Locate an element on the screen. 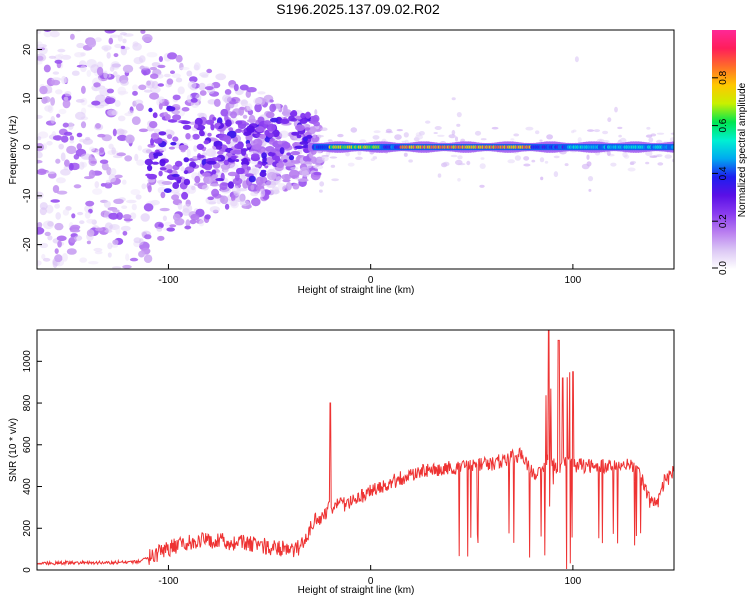  snr-y-tick-label: 800 is located at coordinates (27, 402).